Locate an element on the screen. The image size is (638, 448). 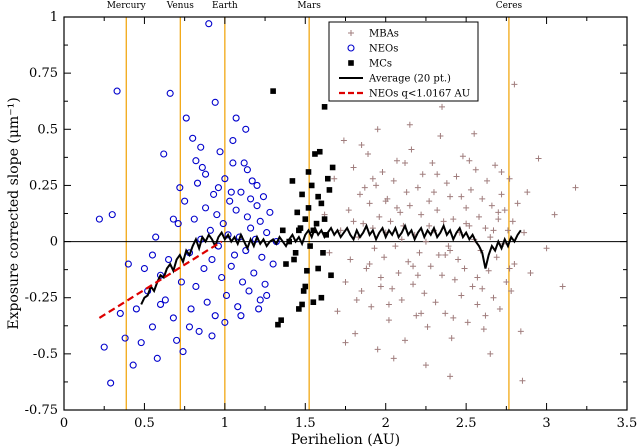
y-tick-label: -0.25 is located at coordinates (41, 298).